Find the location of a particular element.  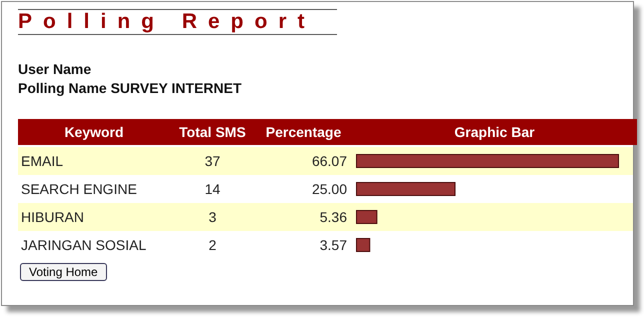

y-tick-label: HIBURAN is located at coordinates (53, 217).